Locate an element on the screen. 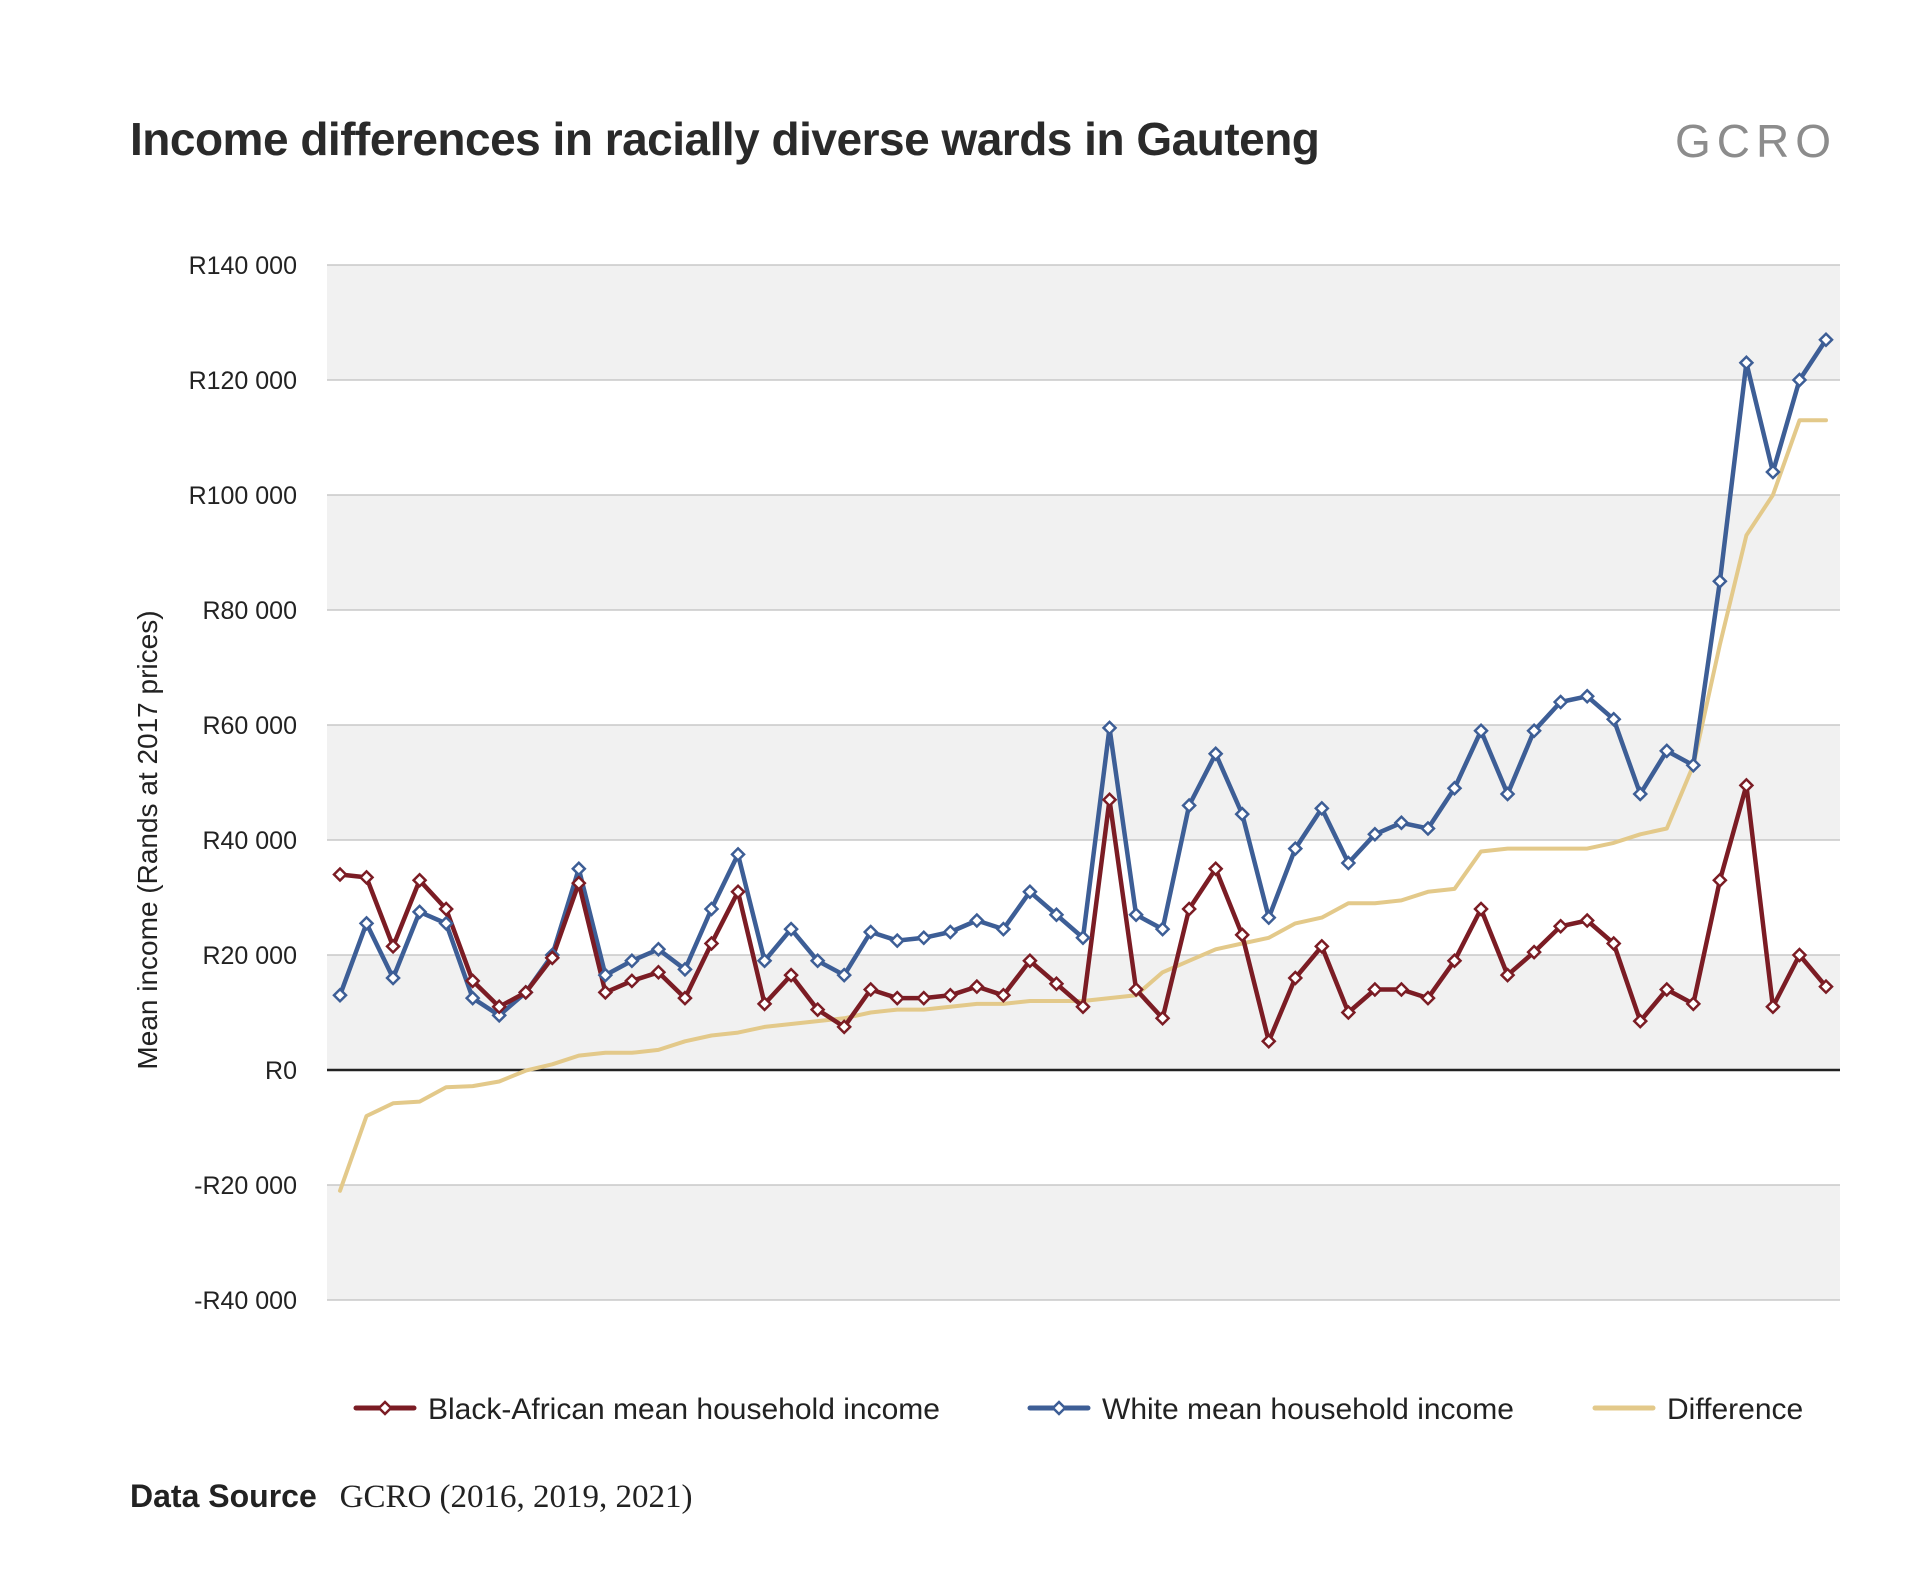 The height and width of the screenshot is (1572, 1920). data-source-value: GCRO (2016, 2019, 2021) is located at coordinates (516, 1497).